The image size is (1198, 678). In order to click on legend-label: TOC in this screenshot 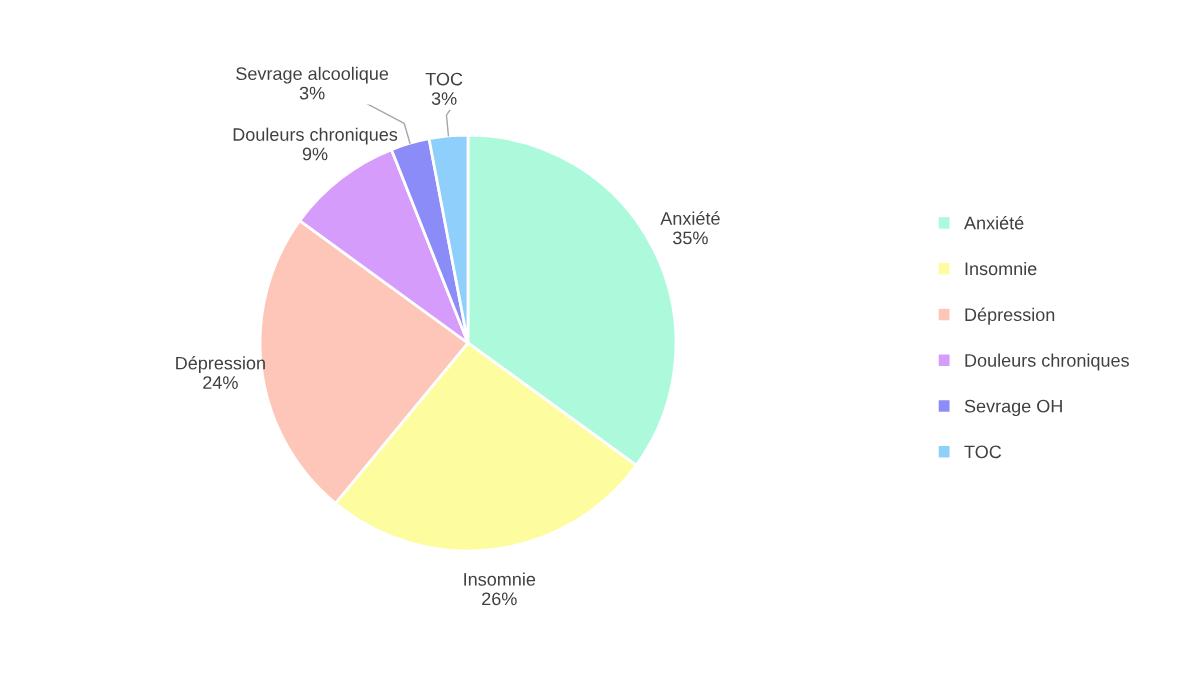, I will do `click(983, 452)`.